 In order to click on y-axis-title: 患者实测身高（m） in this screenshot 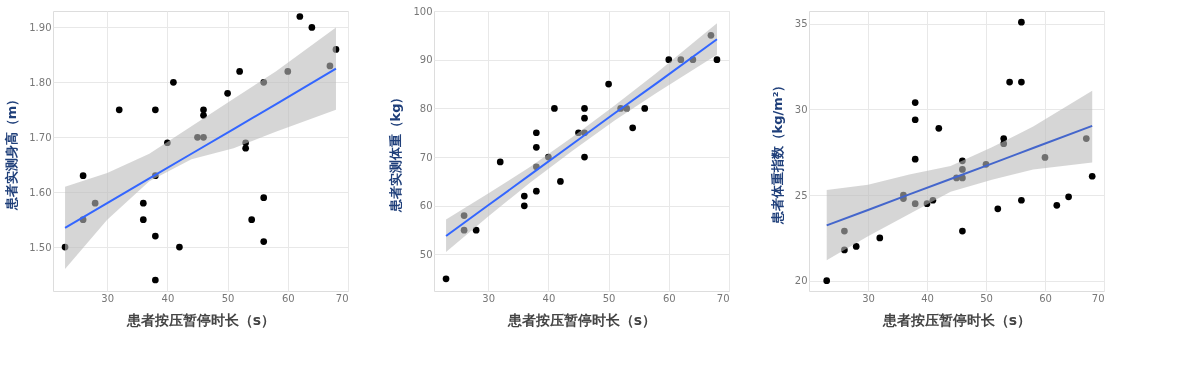, I will do `click(12, 152)`.